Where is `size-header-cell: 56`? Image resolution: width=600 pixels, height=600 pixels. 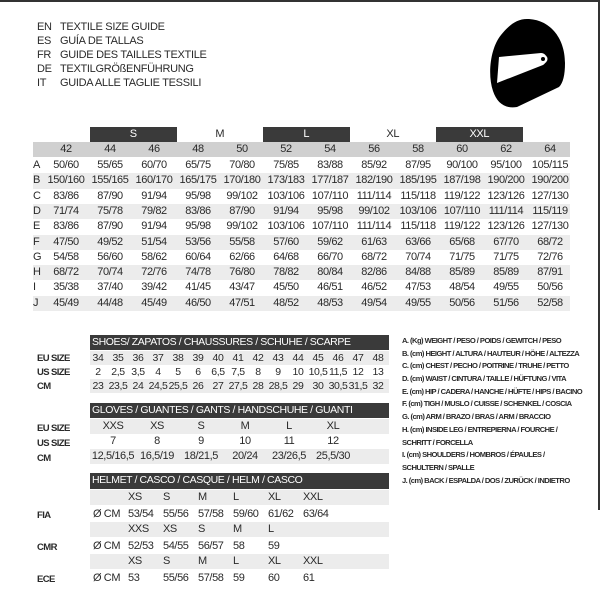 size-header-cell: 56 is located at coordinates (374, 149).